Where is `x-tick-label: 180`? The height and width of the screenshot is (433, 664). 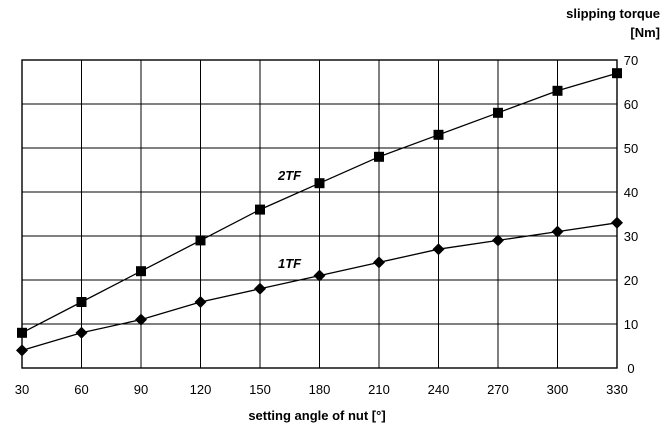 x-tick-label: 180 is located at coordinates (320, 389).